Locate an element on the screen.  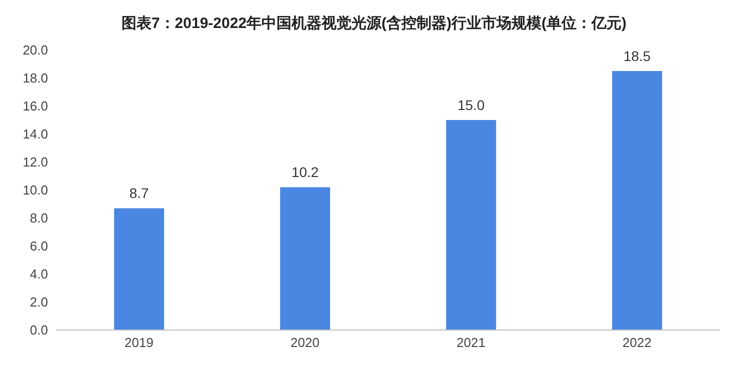
y-tick-label: 20.0 is located at coordinates (35, 50).